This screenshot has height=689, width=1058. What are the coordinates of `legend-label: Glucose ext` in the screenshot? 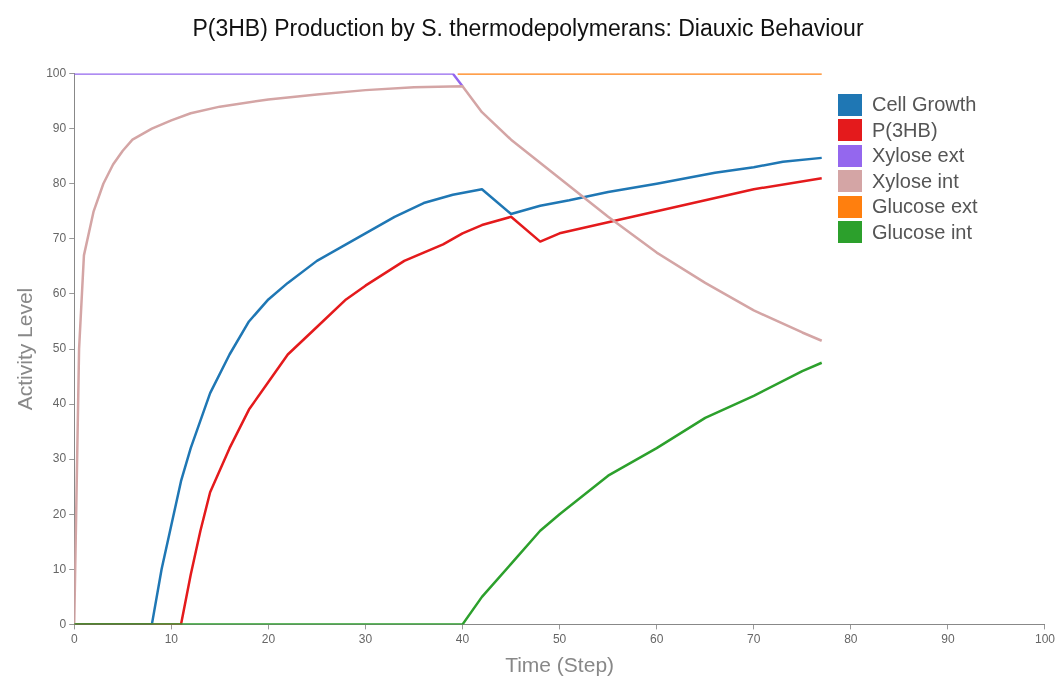 It's located at (925, 207).